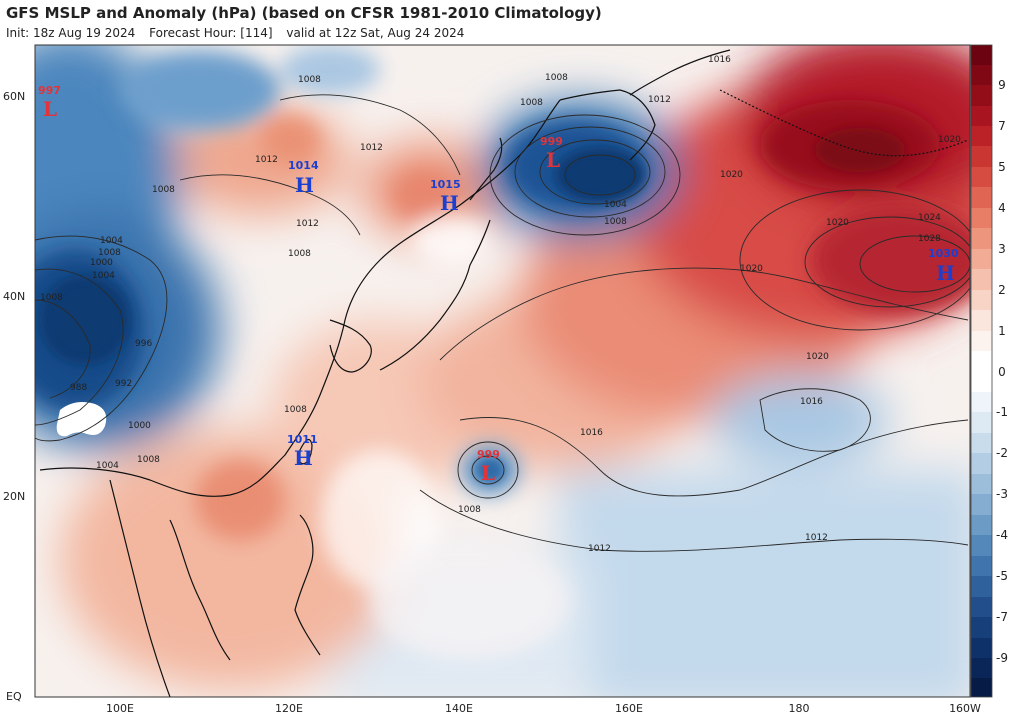 The image size is (1024, 717). Describe the element at coordinates (143, 344) in the screenshot. I see `isobar-label: 996` at that location.